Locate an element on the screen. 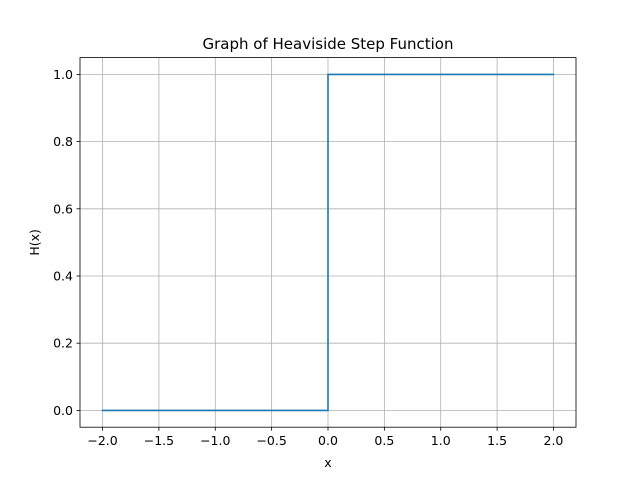 This screenshot has width=640, height=480. chart-title: Graph of Heaviside Step Function is located at coordinates (328, 44).